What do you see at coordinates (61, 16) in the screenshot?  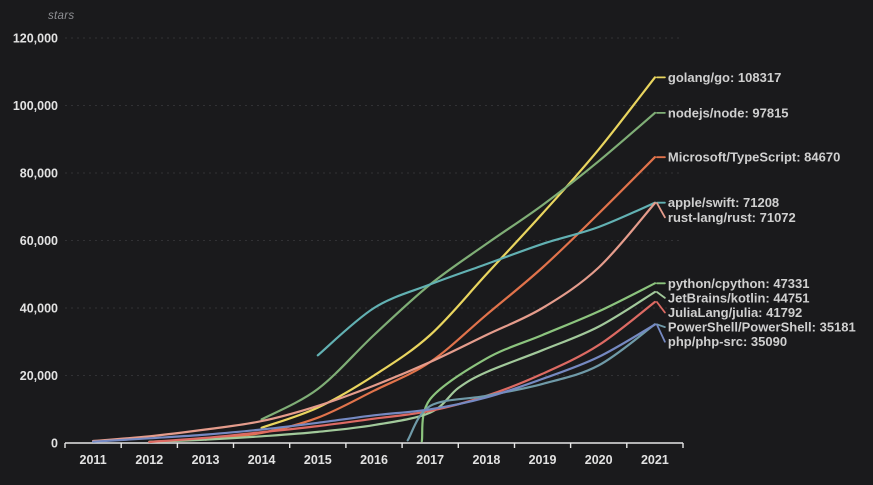 I see `y-axis-title: stars` at bounding box center [61, 16].